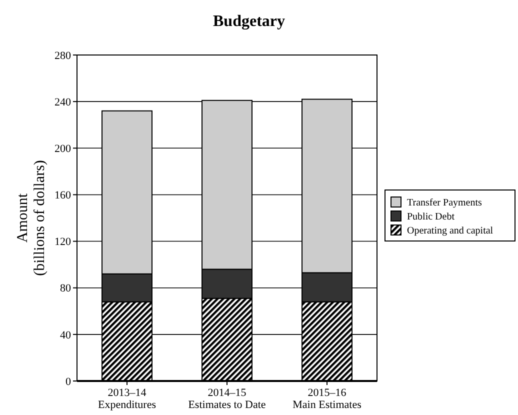 The height and width of the screenshot is (415, 518). What do you see at coordinates (63, 242) in the screenshot?
I see `y-tick-label: 120` at bounding box center [63, 242].